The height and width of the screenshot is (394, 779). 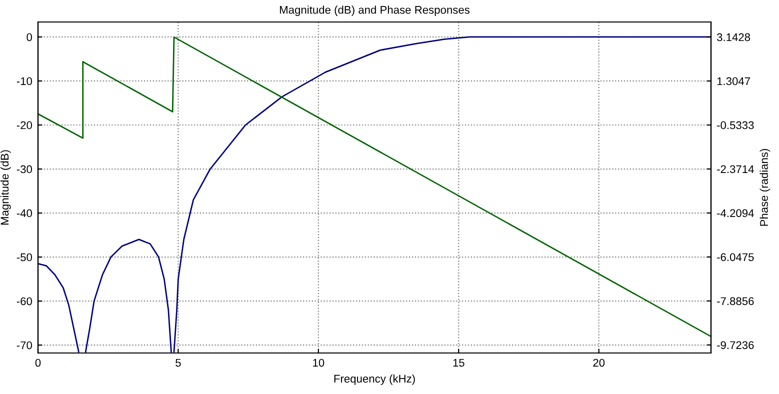 What do you see at coordinates (599, 362) in the screenshot?
I see `x-tick-label: 20` at bounding box center [599, 362].